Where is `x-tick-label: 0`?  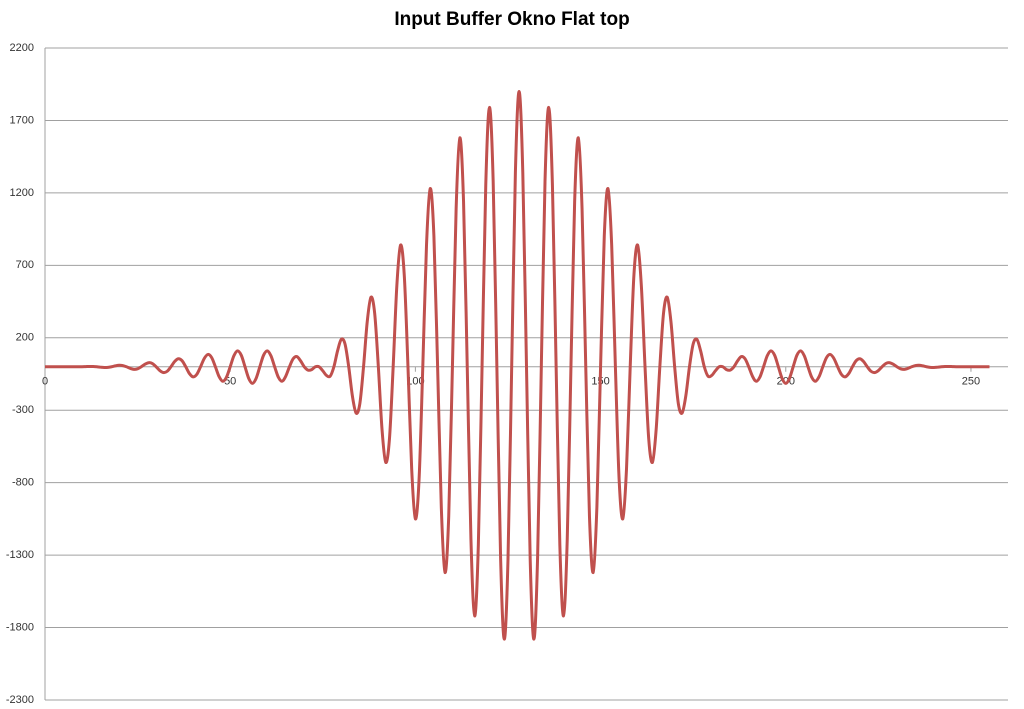 x-tick-label: 0 is located at coordinates (45, 382).